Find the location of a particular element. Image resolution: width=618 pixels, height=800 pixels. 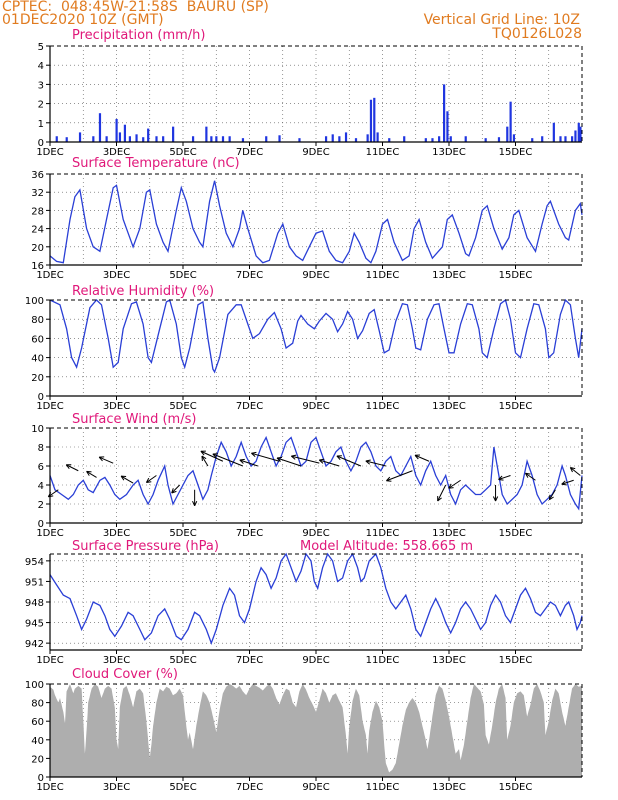

grid-note: Vertical Grid Line: 10Z is located at coordinates (501, 20).